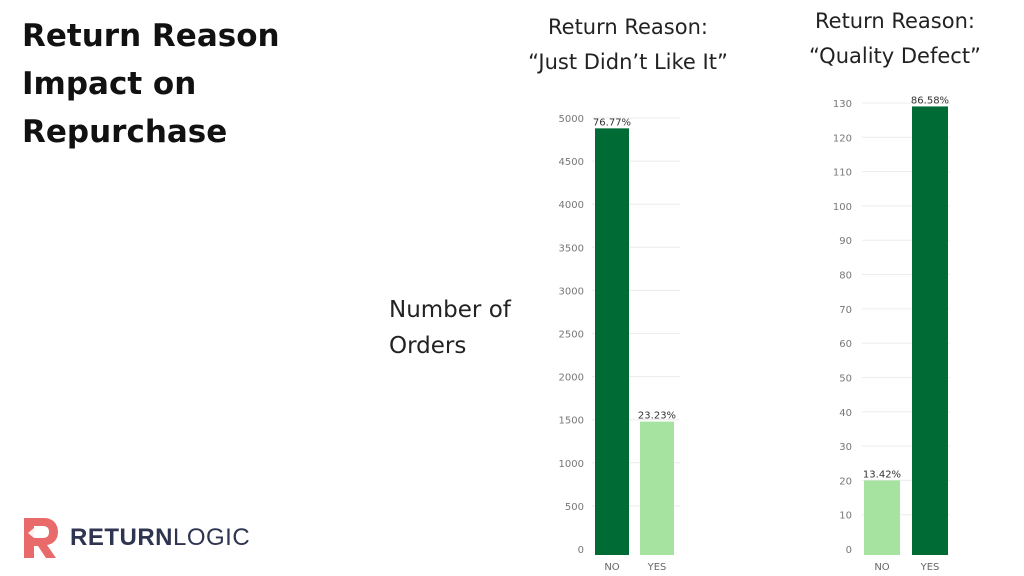 This screenshot has width=1024, height=576. I want to click on y-tick-label: 40, so click(845, 413).